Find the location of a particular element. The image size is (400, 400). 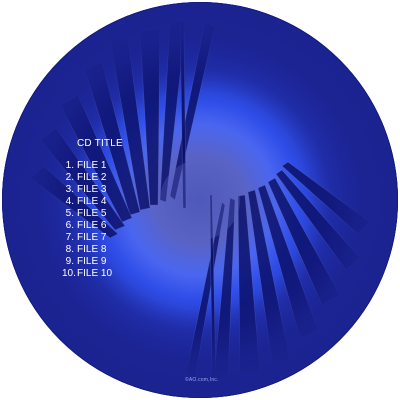

track-item: 9. FILE 9 is located at coordinates (132, 262).